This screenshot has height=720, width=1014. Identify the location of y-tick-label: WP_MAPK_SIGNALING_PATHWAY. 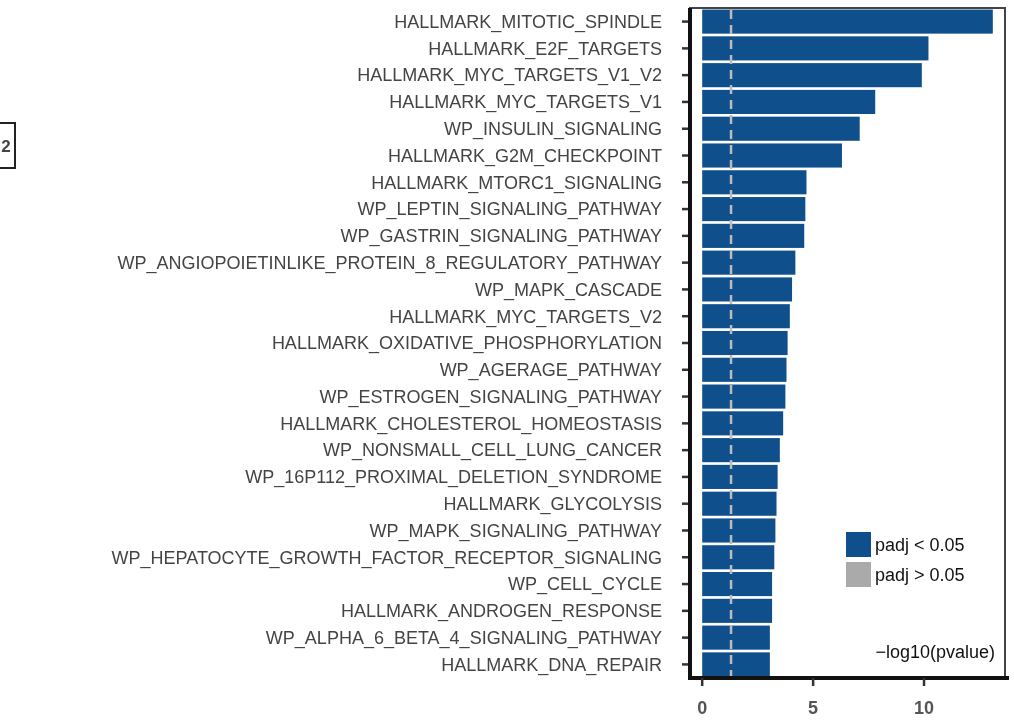
(515, 531).